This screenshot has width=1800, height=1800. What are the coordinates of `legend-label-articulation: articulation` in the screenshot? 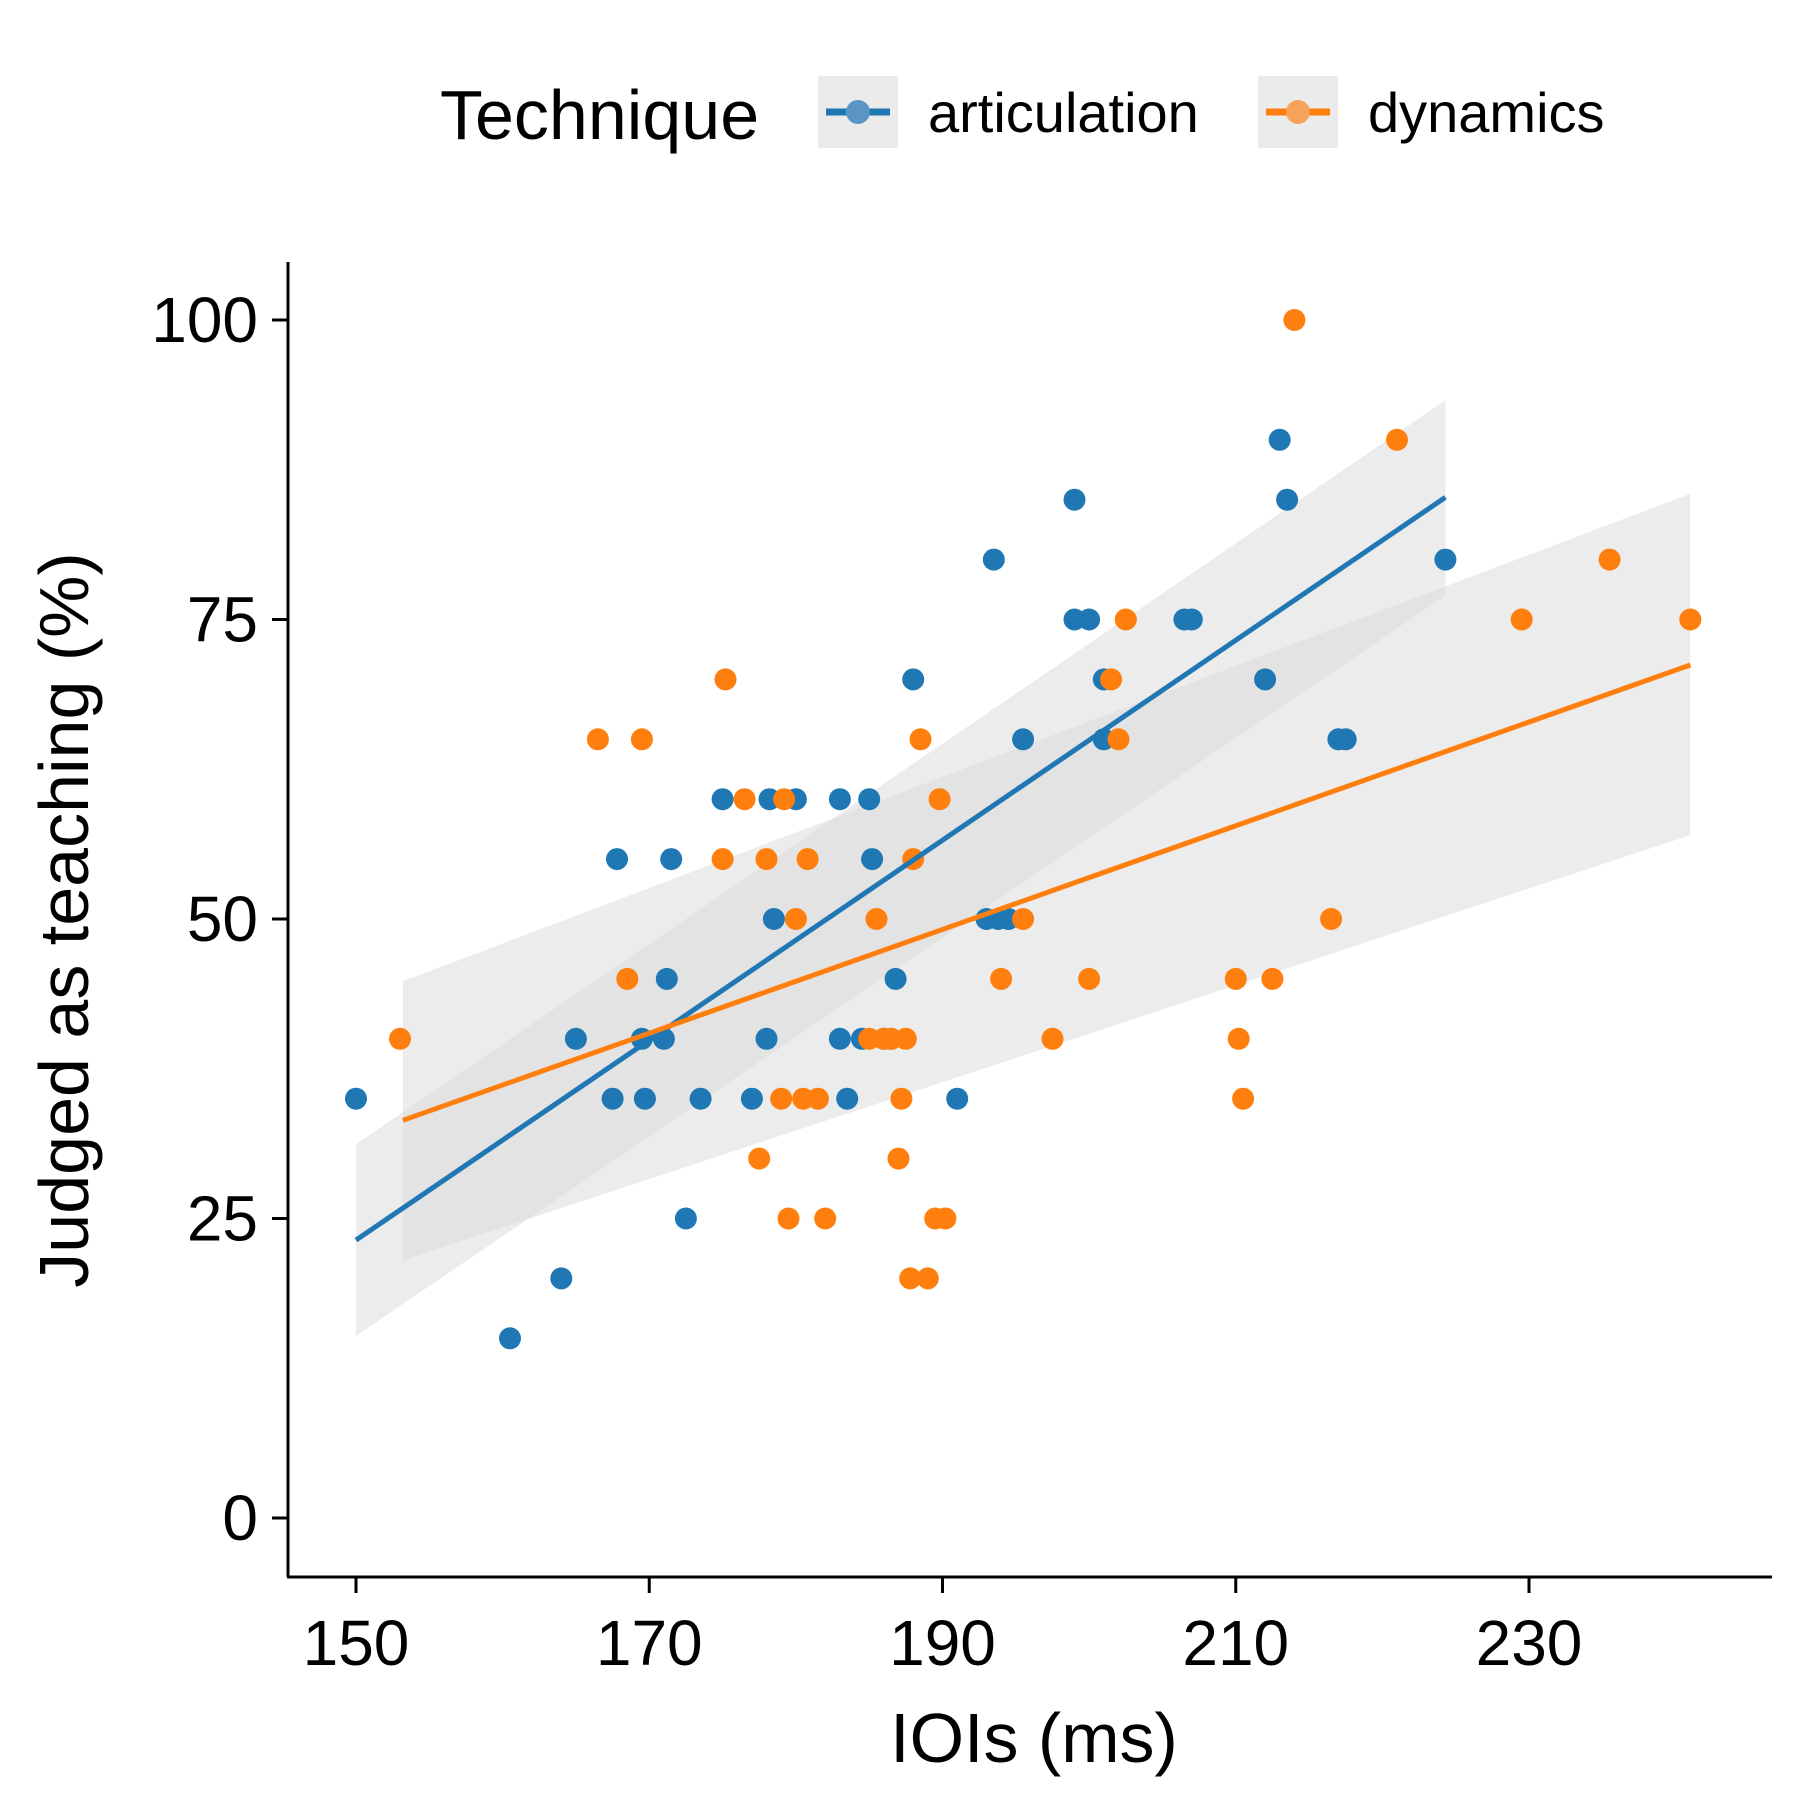 It's located at (1063, 112).